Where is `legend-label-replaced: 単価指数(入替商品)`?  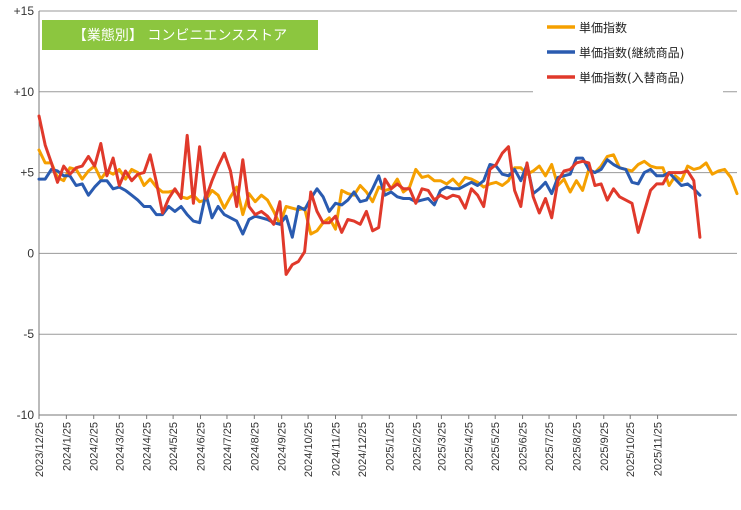
legend-label-replaced: 単価指数(入替商品) is located at coordinates (631, 77).